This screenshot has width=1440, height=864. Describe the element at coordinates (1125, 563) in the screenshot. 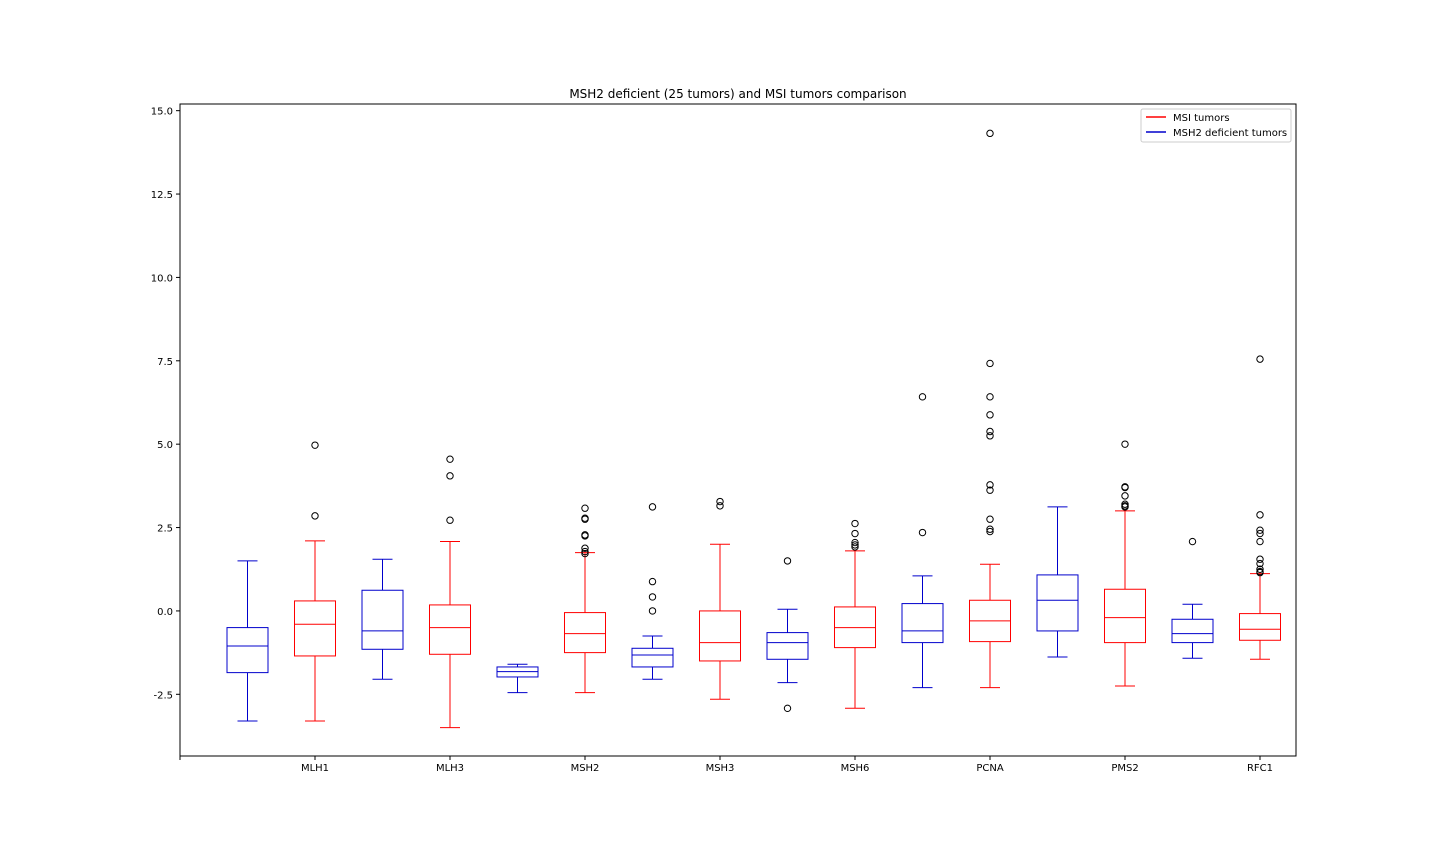

I see `box-pms2-msi` at that location.